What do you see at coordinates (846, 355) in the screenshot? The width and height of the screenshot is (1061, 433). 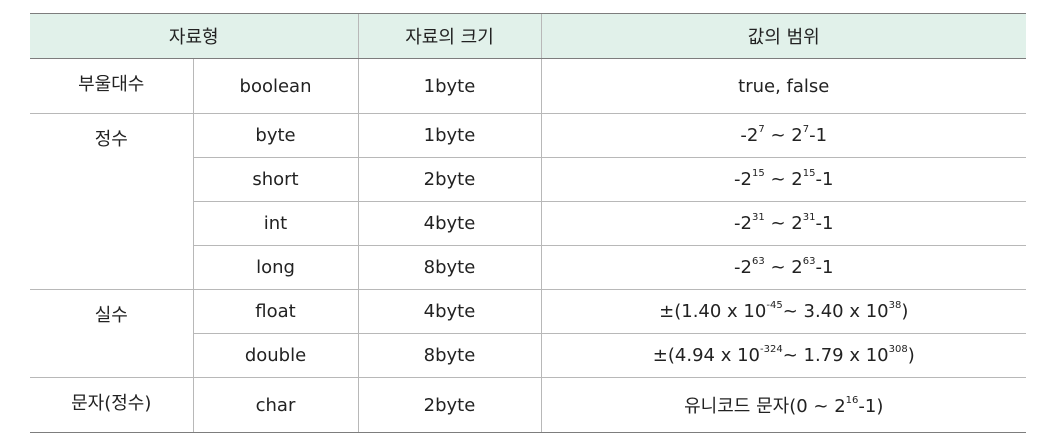 I see `range-max: 1.79 x 10` at bounding box center [846, 355].